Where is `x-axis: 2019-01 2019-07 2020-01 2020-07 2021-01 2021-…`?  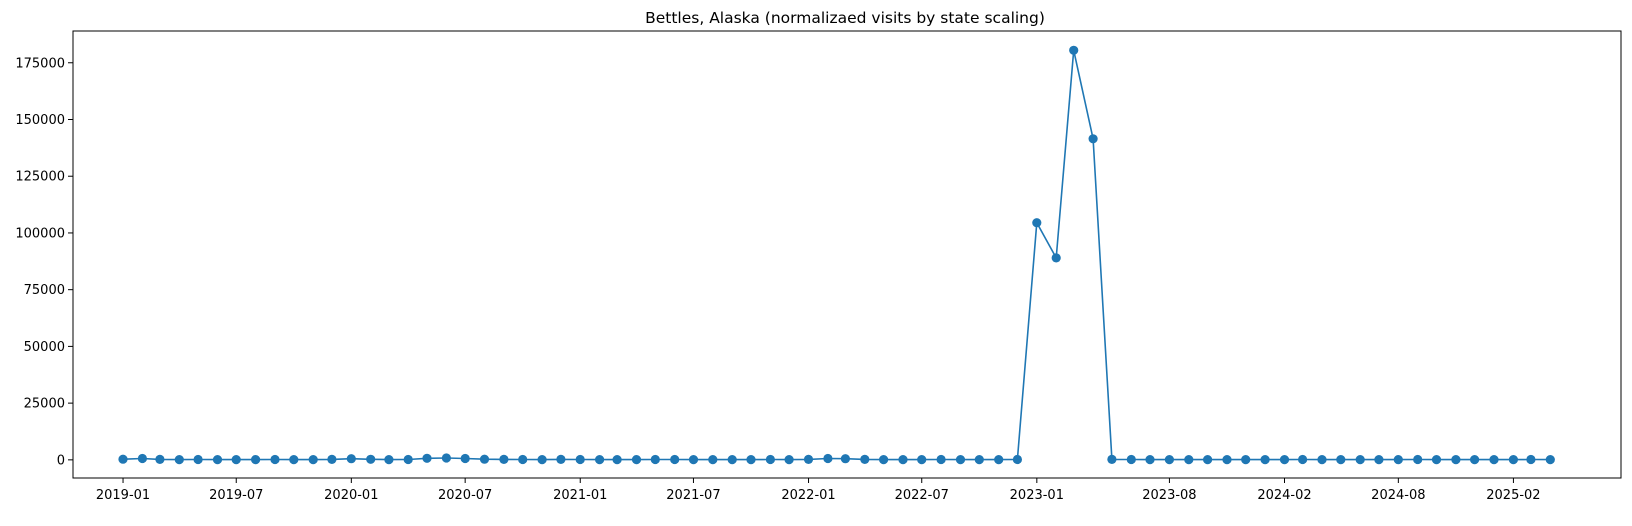 x-axis: 2019-01 2019-07 2020-01 2020-07 2021-01 2021-… is located at coordinates (818, 490).